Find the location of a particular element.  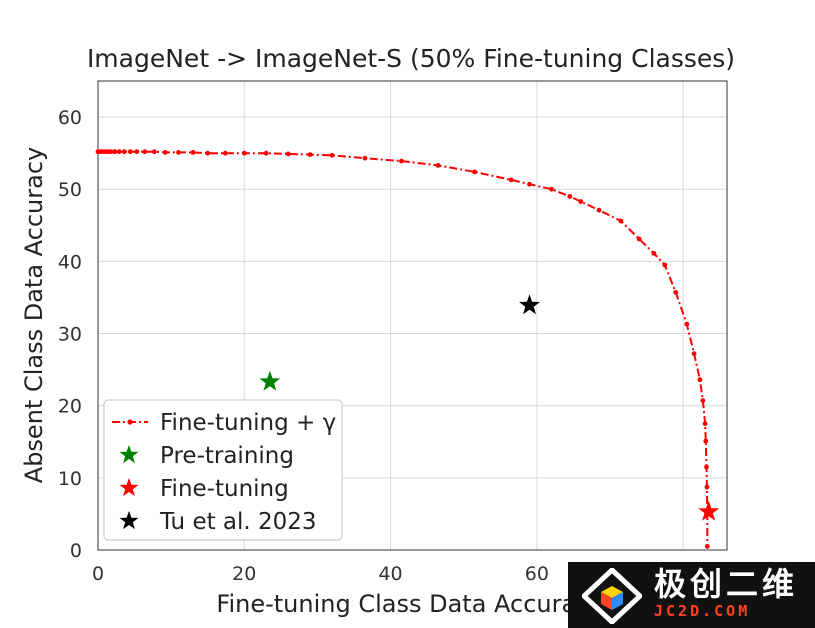

x-tick-label: 20 is located at coordinates (244, 574).